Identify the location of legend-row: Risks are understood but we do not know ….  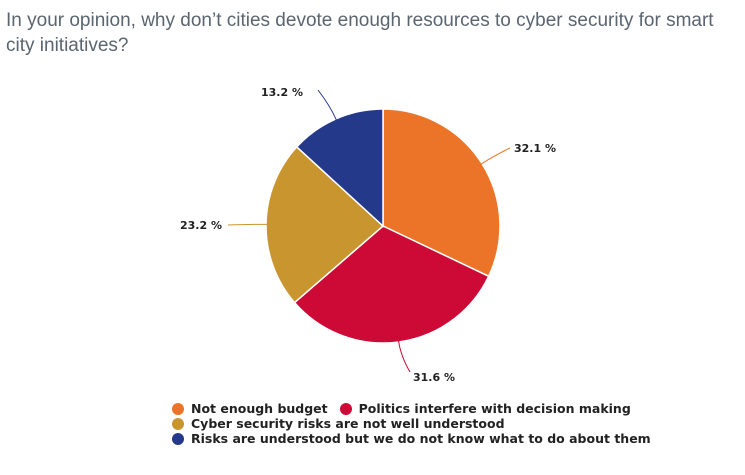
(417, 438).